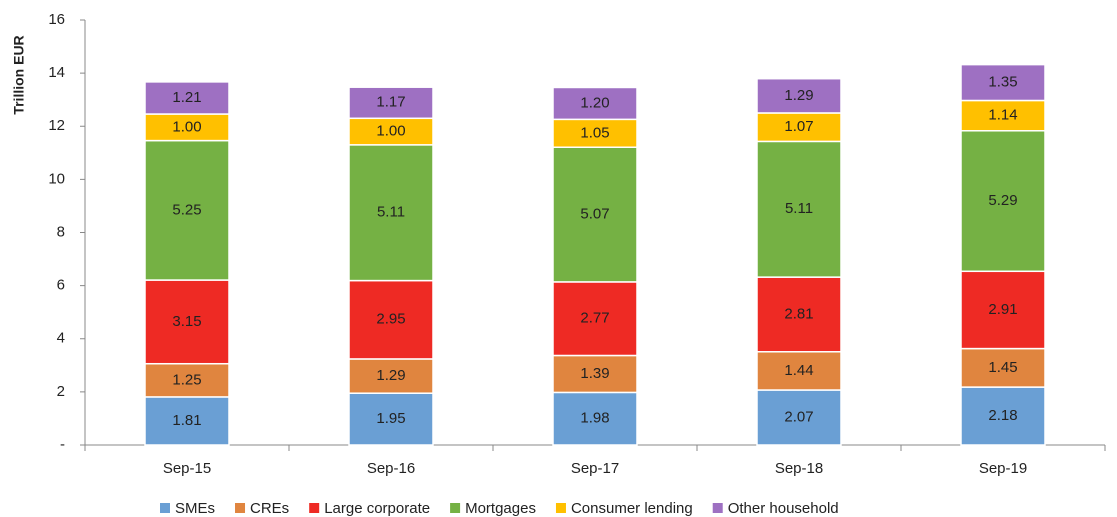 The image size is (1117, 517). I want to click on data-label: 1.44, so click(798, 370).